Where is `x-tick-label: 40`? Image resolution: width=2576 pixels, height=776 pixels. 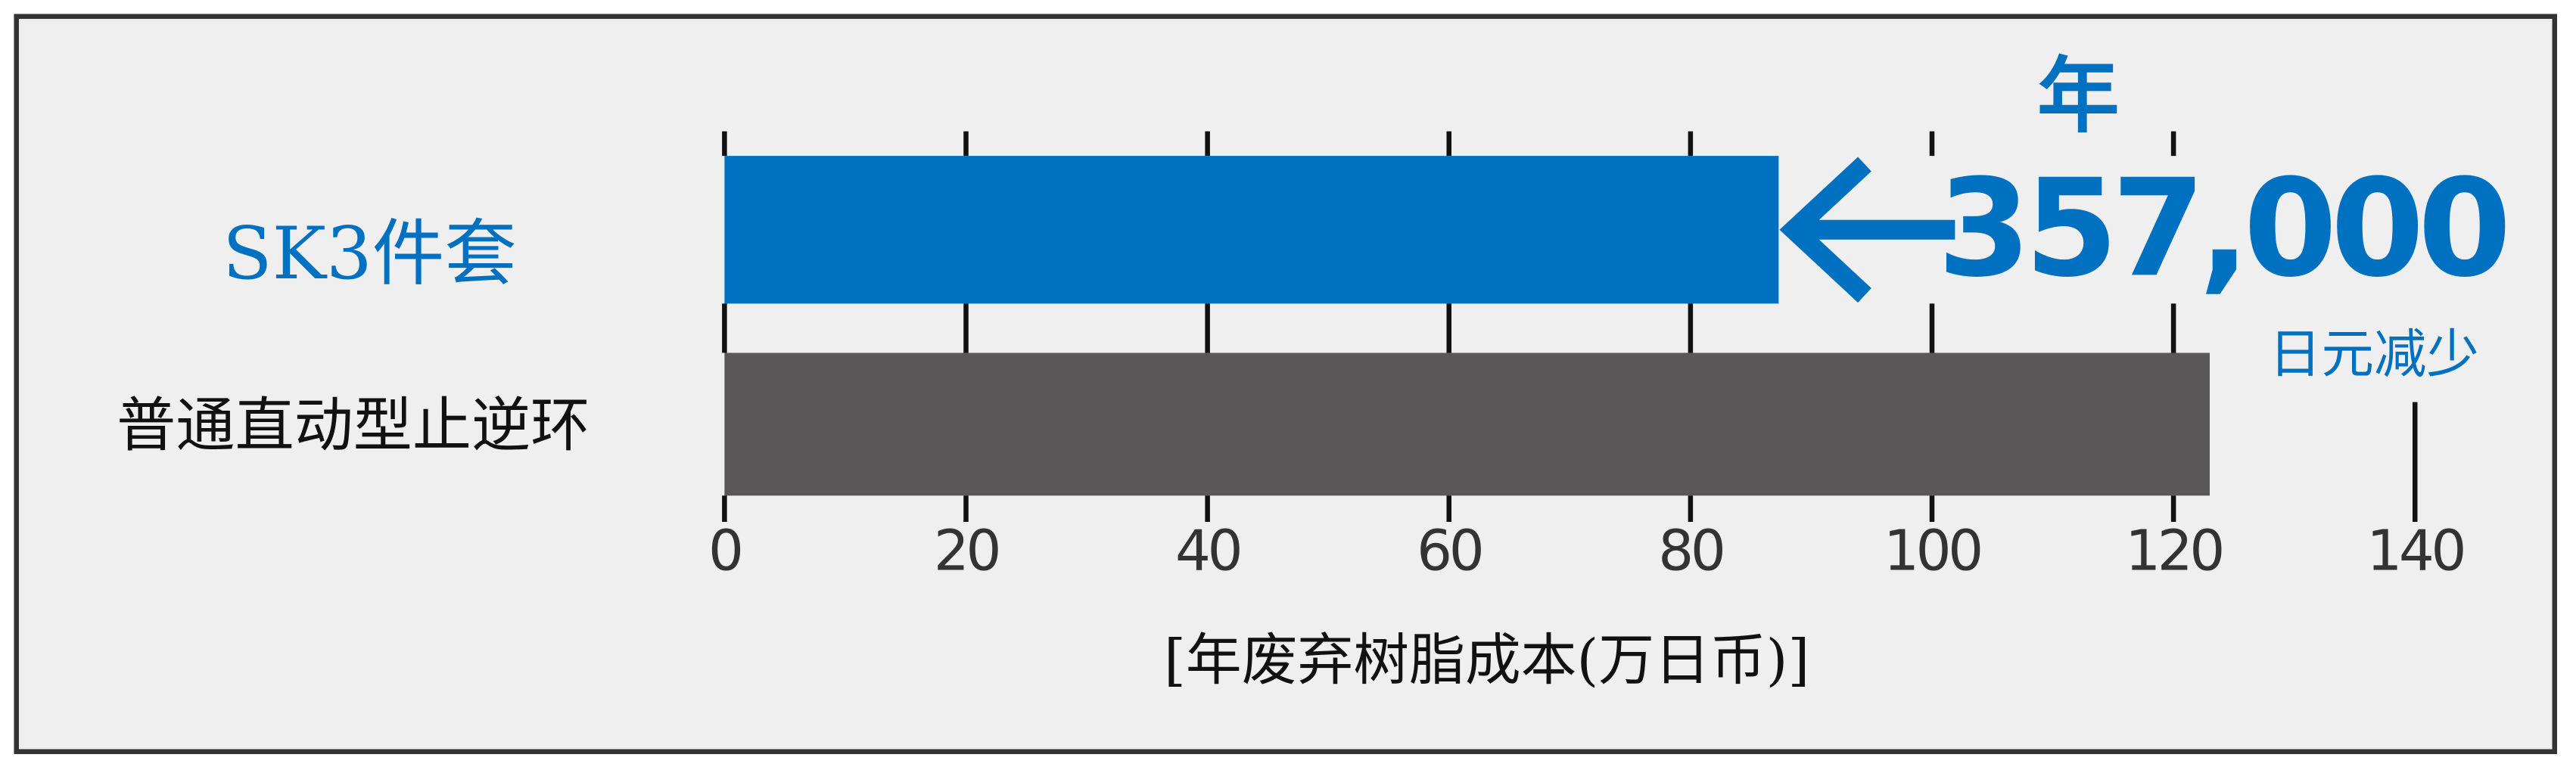 x-tick-label: 40 is located at coordinates (1207, 551).